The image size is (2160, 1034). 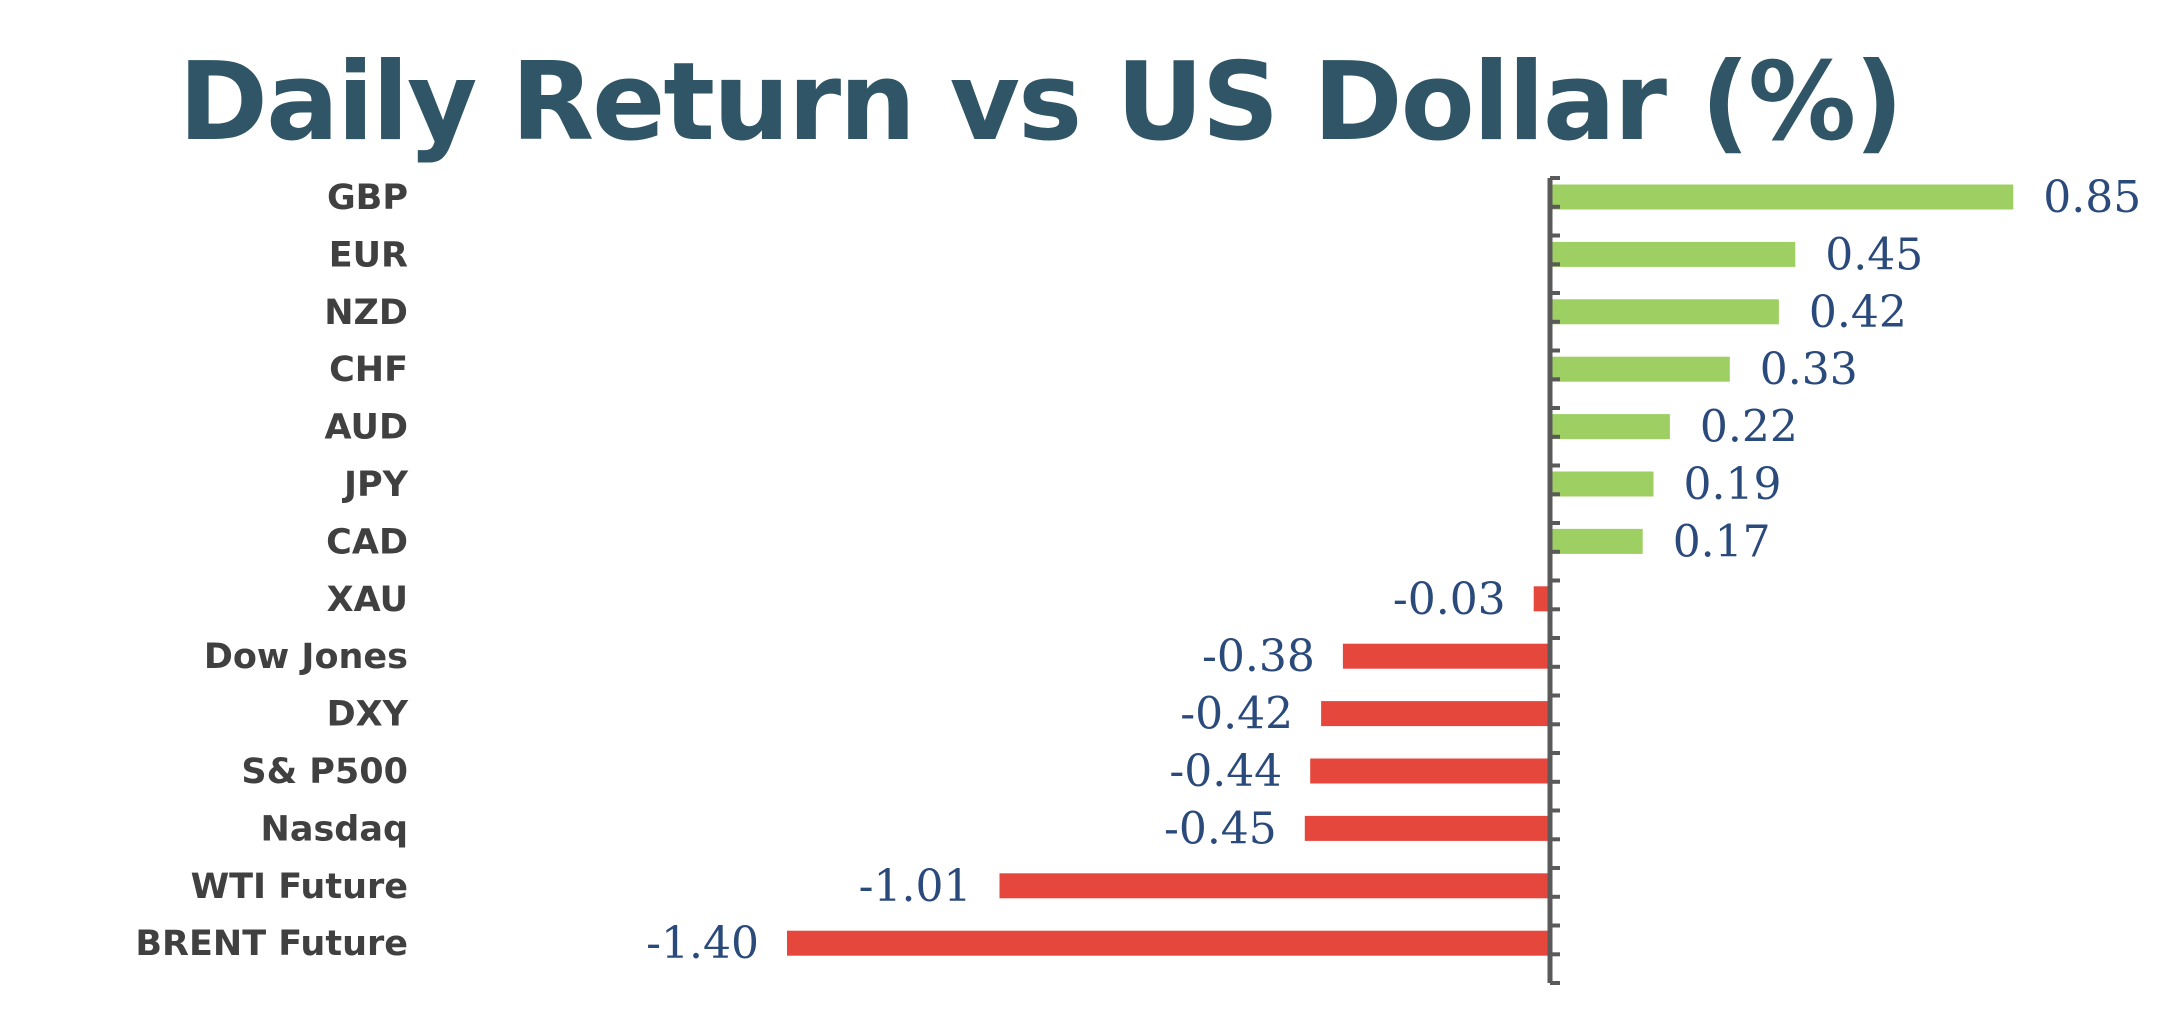 I want to click on bar-brent-future, so click(x=1168, y=943).